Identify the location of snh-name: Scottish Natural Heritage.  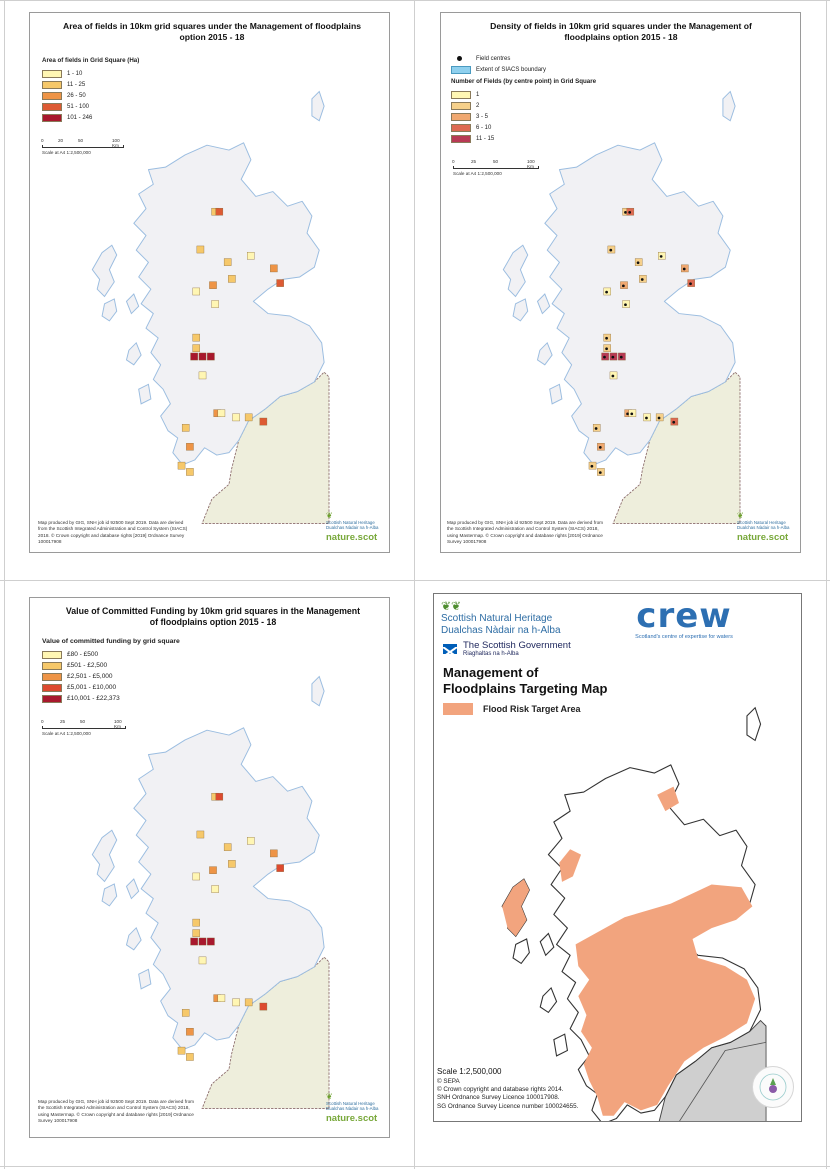
(497, 618).